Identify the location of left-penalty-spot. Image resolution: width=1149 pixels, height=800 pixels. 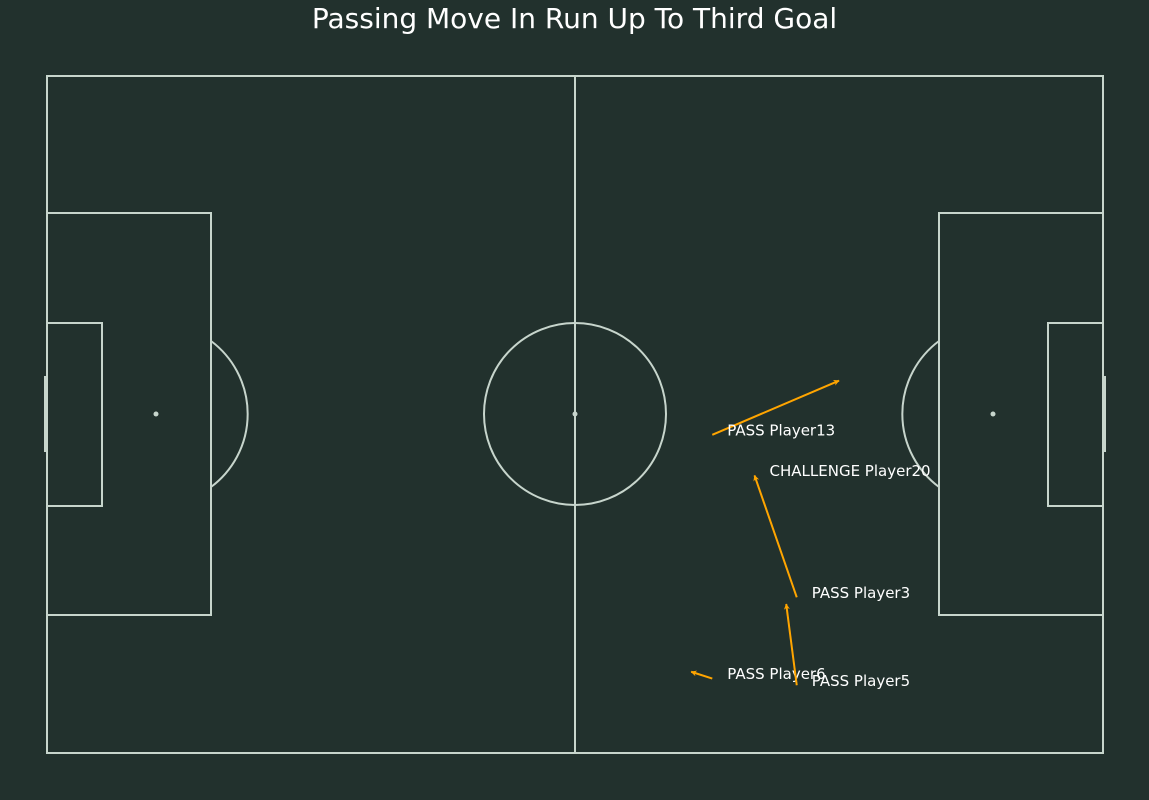
(156, 414).